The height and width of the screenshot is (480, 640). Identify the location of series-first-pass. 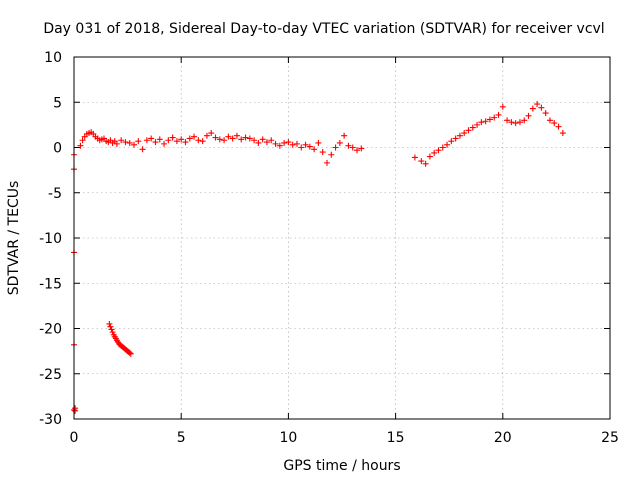
(221, 147).